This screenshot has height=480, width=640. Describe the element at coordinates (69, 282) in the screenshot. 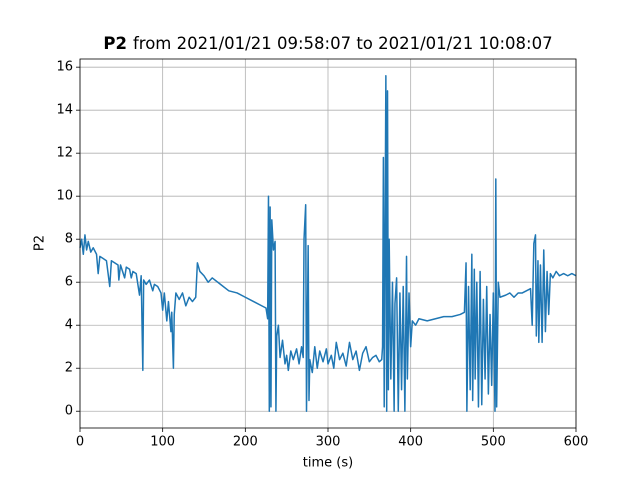

I see `y-tick-label: 6` at that location.